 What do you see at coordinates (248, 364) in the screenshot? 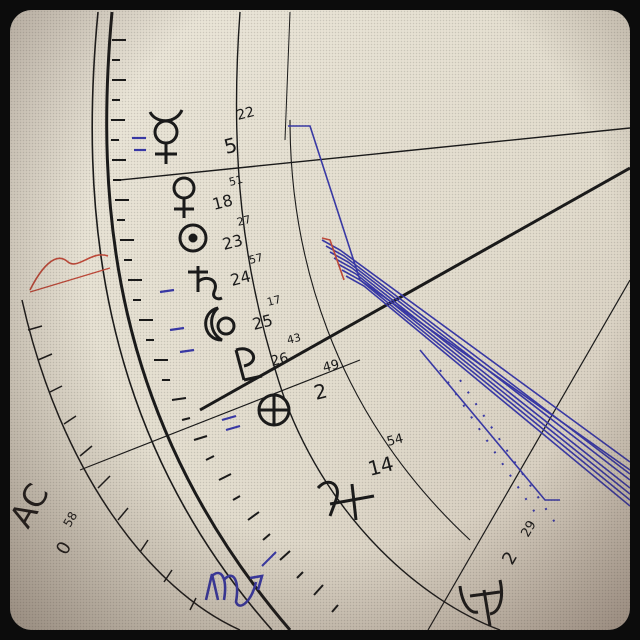
I see `pluto-icon` at bounding box center [248, 364].